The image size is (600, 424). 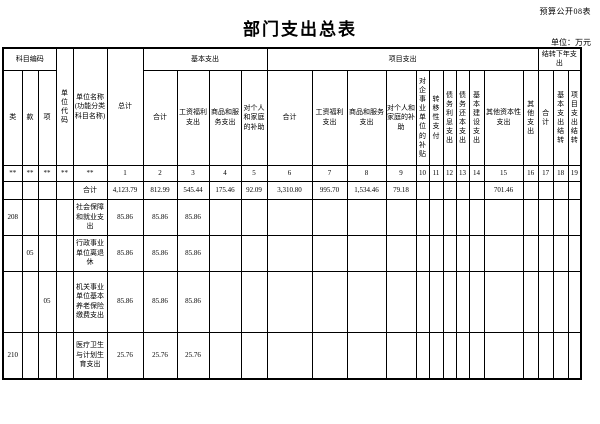 What do you see at coordinates (436, 117) in the screenshot?
I see `transfer-payment-col-label: 转移性支付` at bounding box center [436, 117].